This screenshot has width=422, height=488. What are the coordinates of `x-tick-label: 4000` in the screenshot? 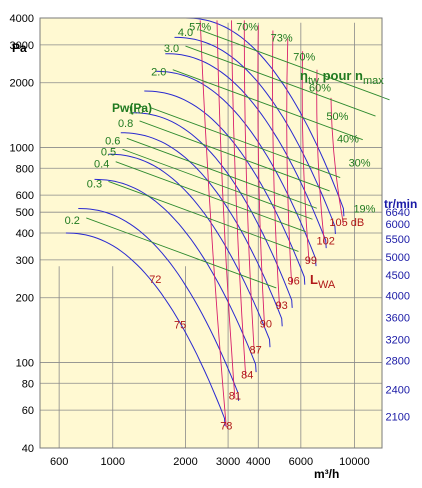 It's located at (258, 462).